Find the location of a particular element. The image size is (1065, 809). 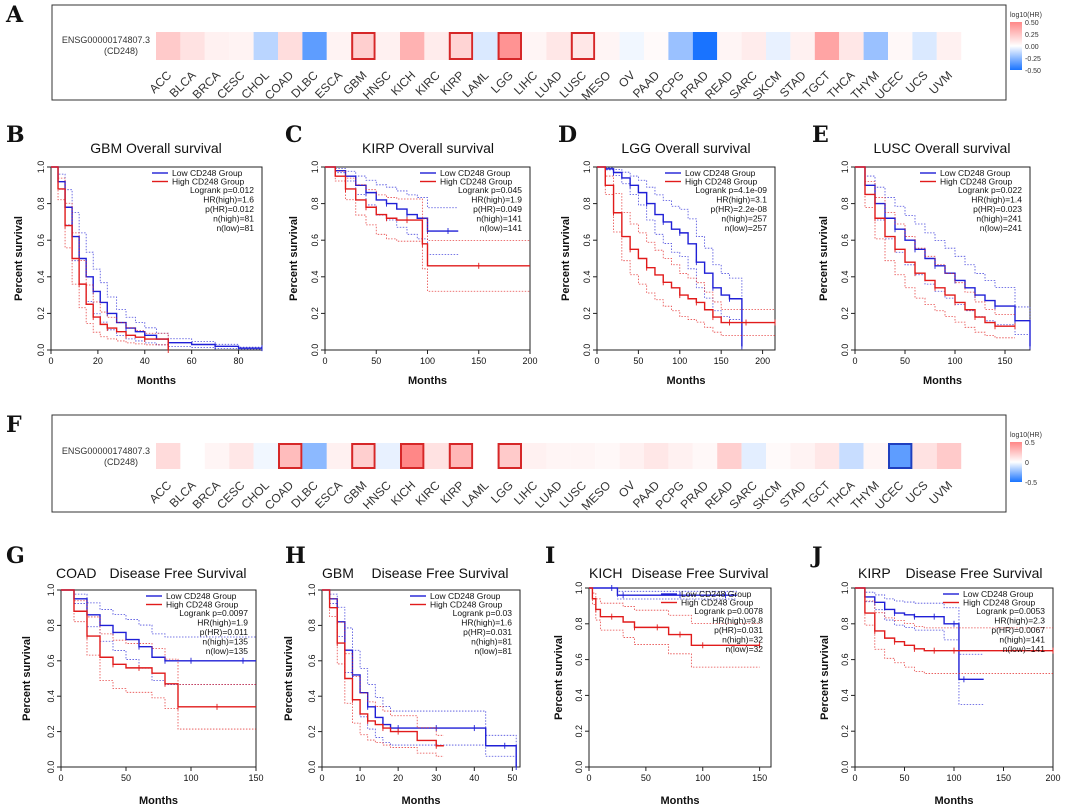

heatmap-legend-tick: -0.50 is located at coordinates (1033, 71).